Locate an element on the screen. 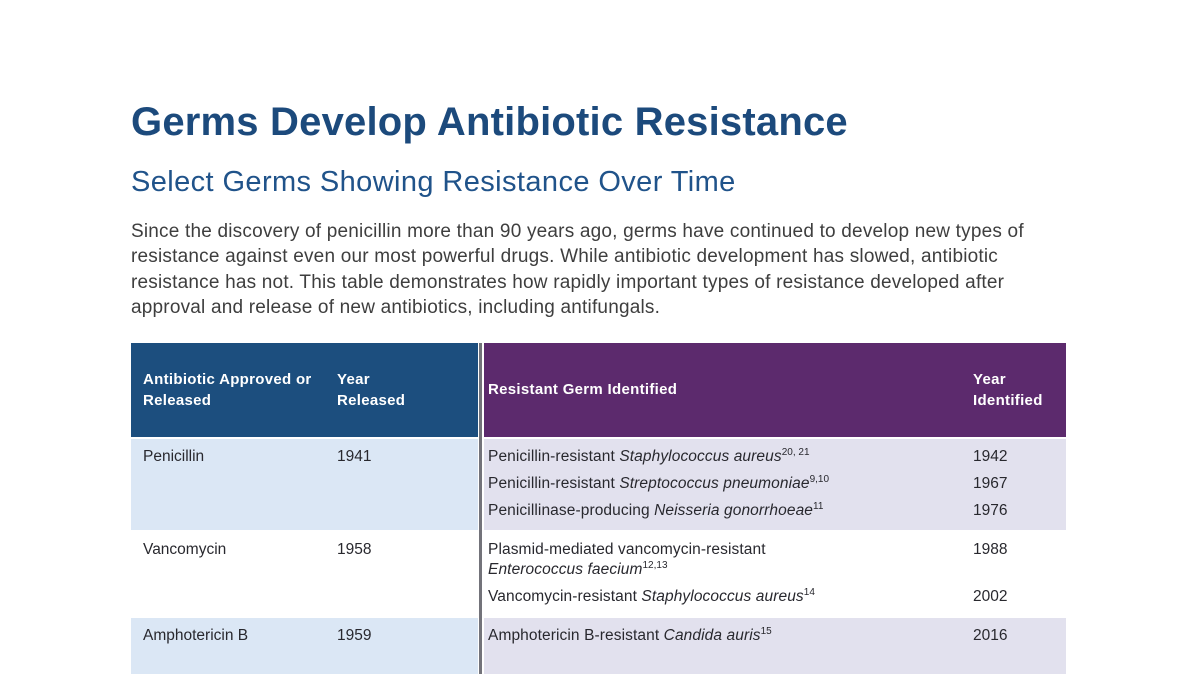 This screenshot has height=674, width=1200. year-identified-cell: 1976 is located at coordinates (990, 510).